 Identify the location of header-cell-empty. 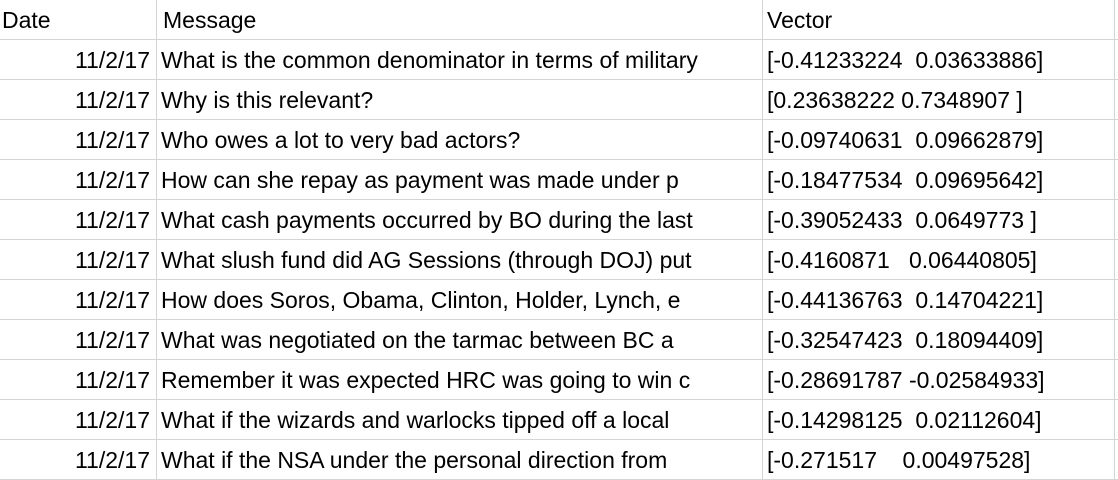
(1116, 20).